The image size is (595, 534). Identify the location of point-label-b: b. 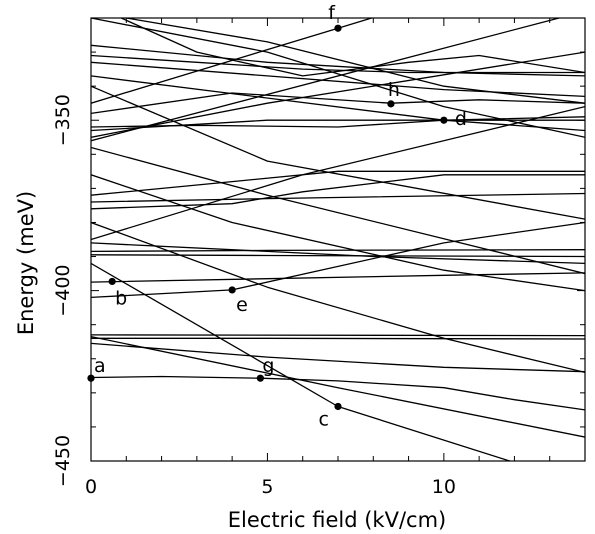
(121, 298).